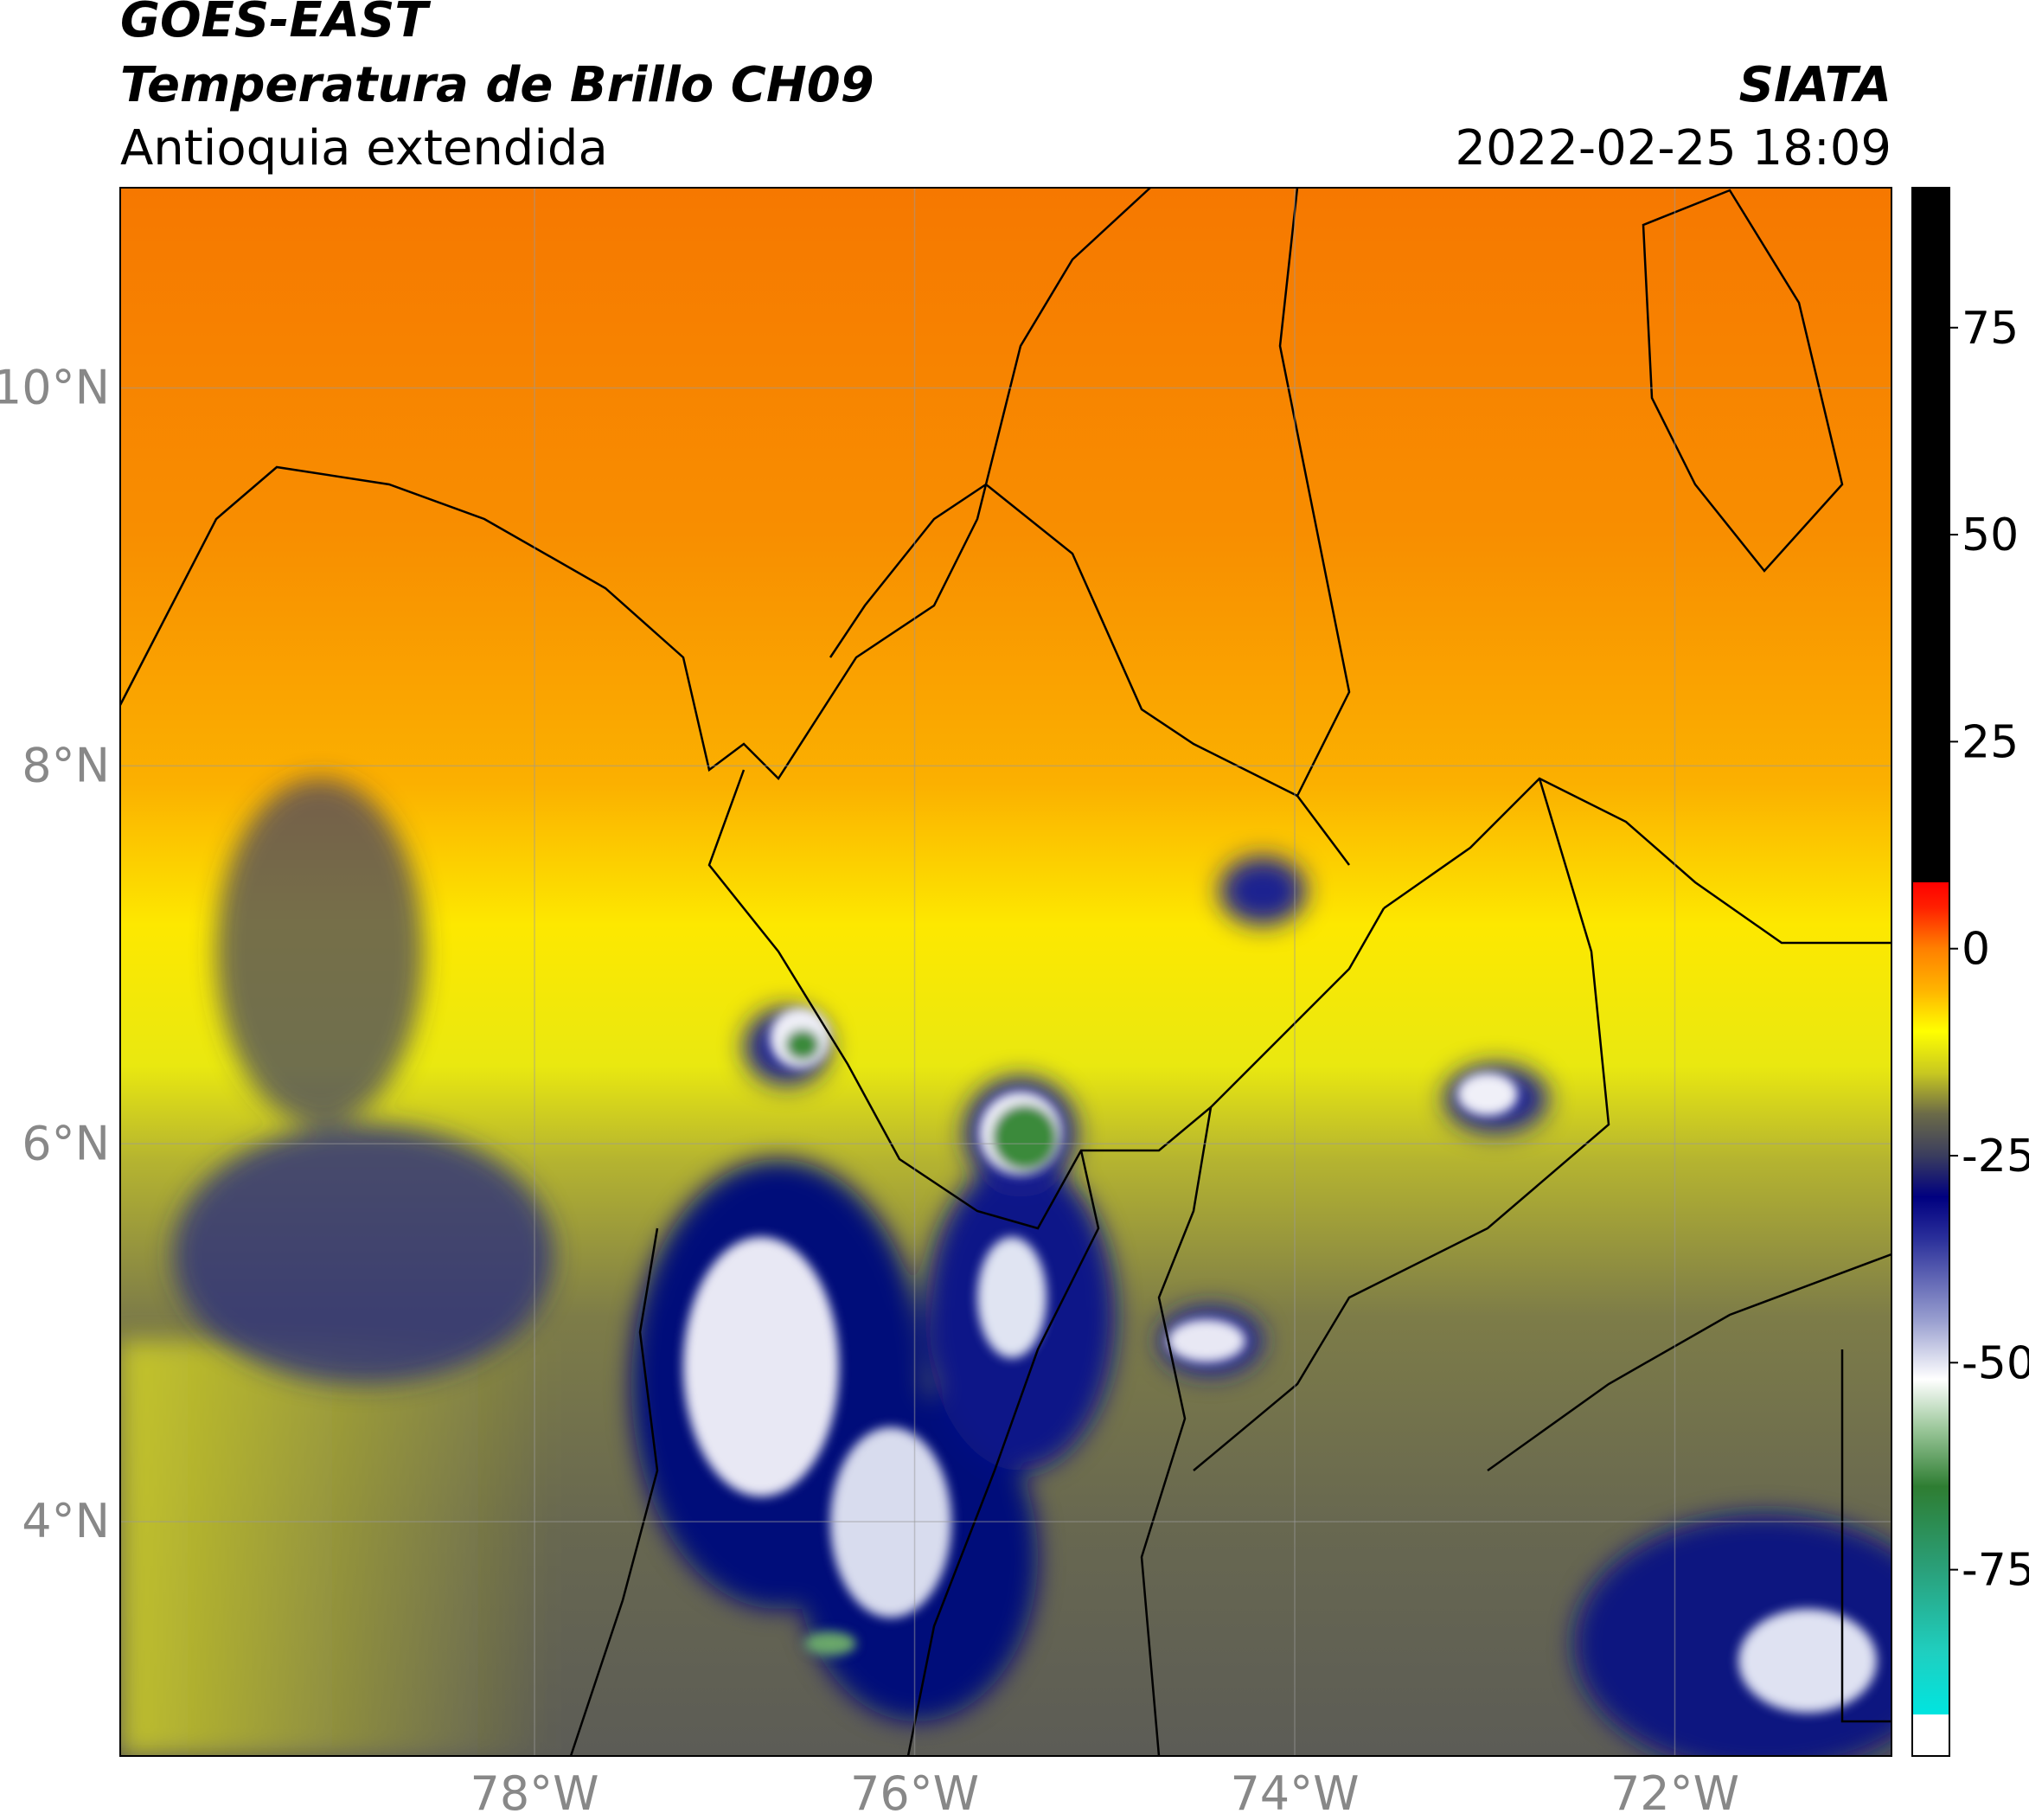 The height and width of the screenshot is (1820, 2029). I want to click on region: Antioquia extendida, so click(364, 148).